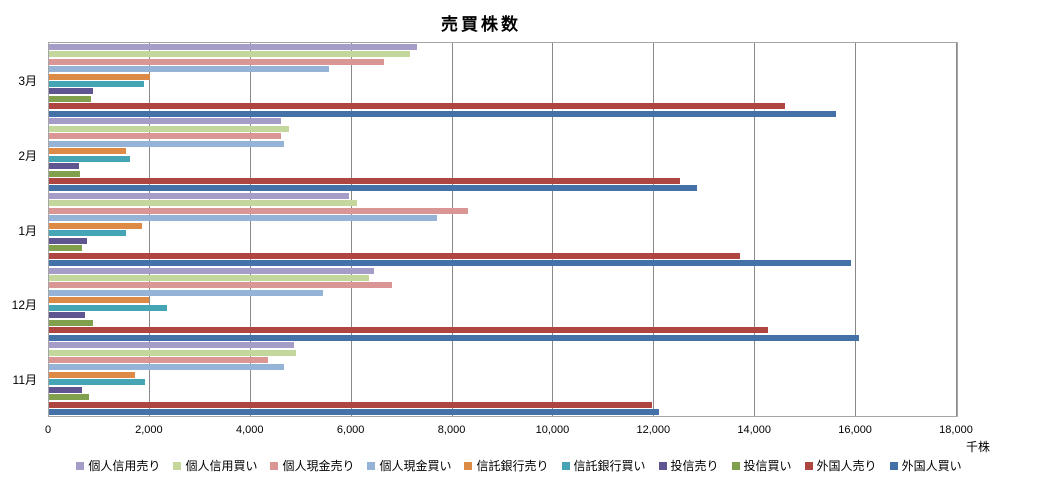  Describe the element at coordinates (956, 430) in the screenshot. I see `x-tick-label-9: 18,000` at that location.